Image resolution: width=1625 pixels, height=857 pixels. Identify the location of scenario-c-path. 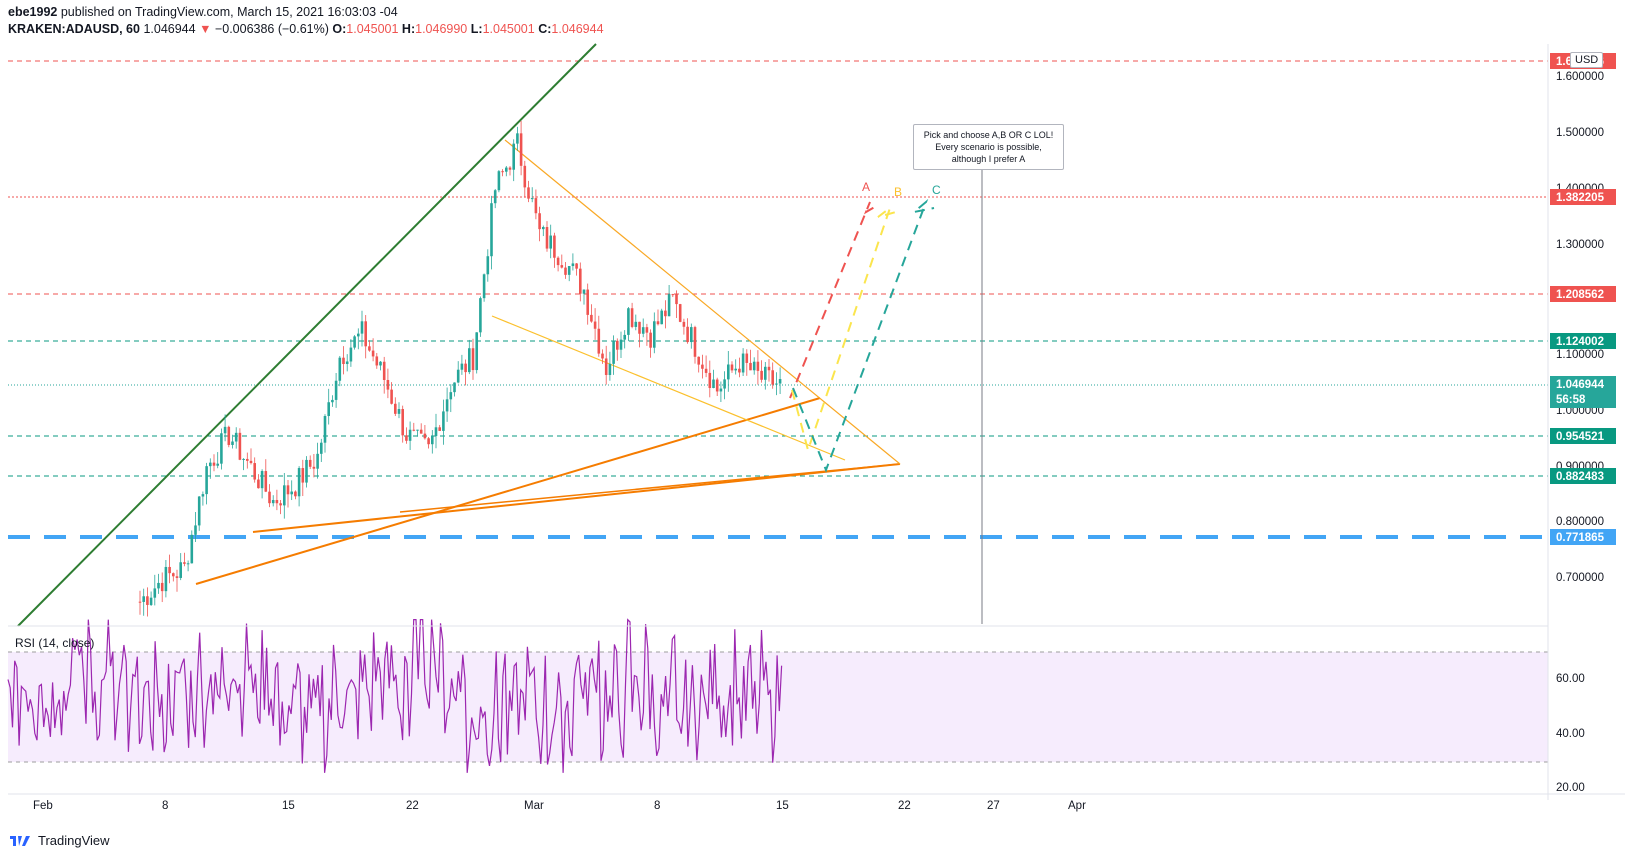
(863, 335).